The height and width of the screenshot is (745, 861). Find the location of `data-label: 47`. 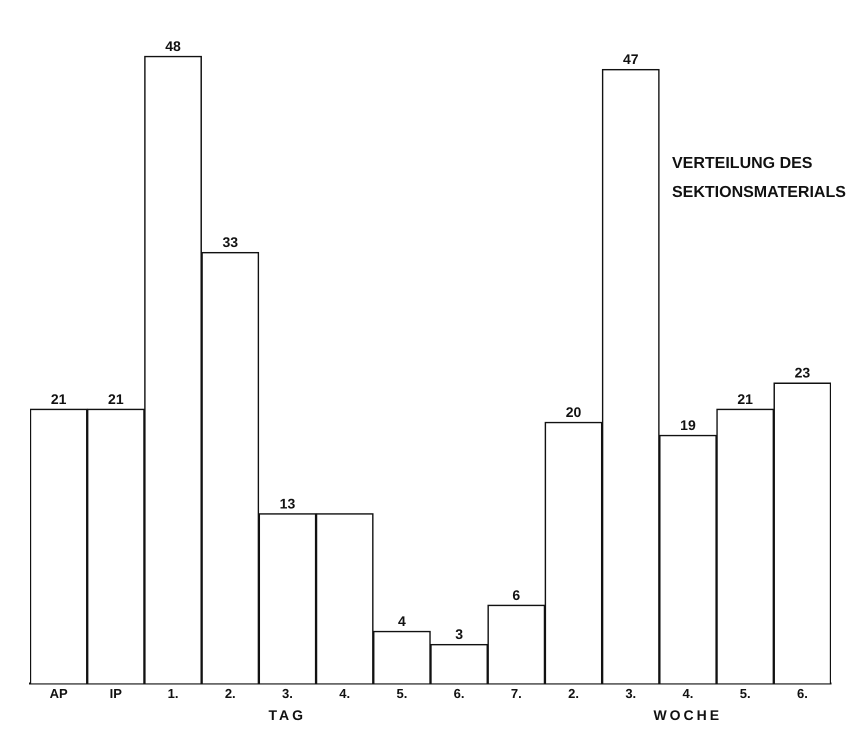

data-label: 47 is located at coordinates (630, 59).